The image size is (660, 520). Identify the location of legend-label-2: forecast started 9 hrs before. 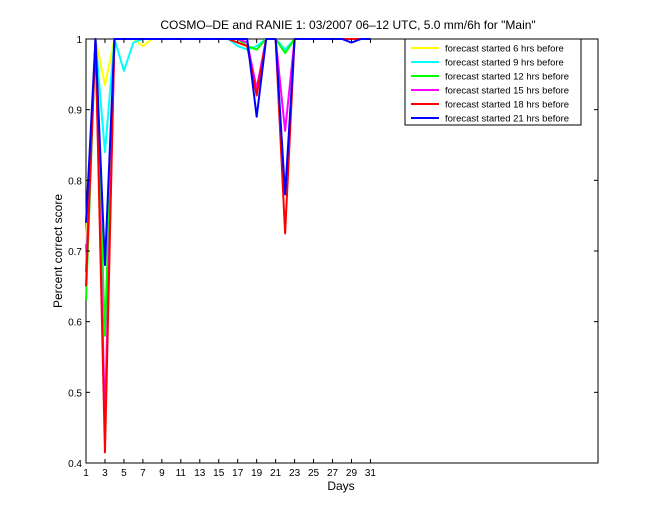
(504, 63).